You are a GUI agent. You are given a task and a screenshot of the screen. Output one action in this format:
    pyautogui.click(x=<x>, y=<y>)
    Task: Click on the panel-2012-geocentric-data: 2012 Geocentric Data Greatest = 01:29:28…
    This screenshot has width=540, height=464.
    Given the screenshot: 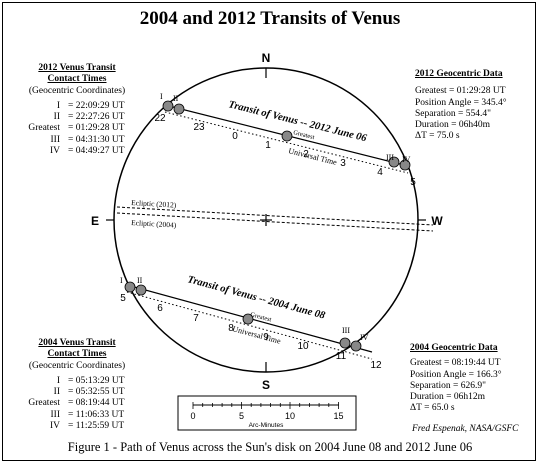 What is the action you would take?
    pyautogui.click(x=475, y=106)
    